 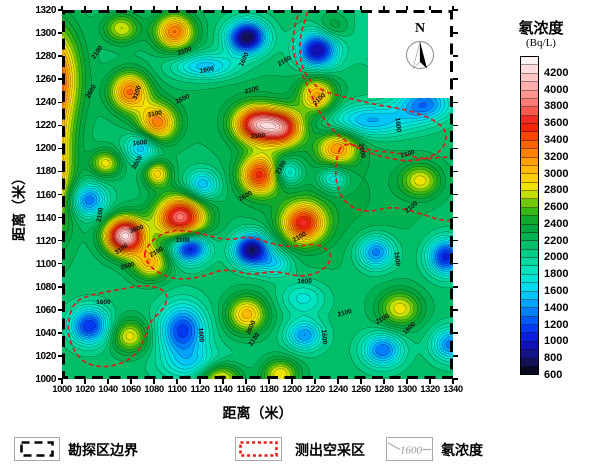 What do you see at coordinates (361, 389) in the screenshot?
I see `x-tick-label: 1260` at bounding box center [361, 389].